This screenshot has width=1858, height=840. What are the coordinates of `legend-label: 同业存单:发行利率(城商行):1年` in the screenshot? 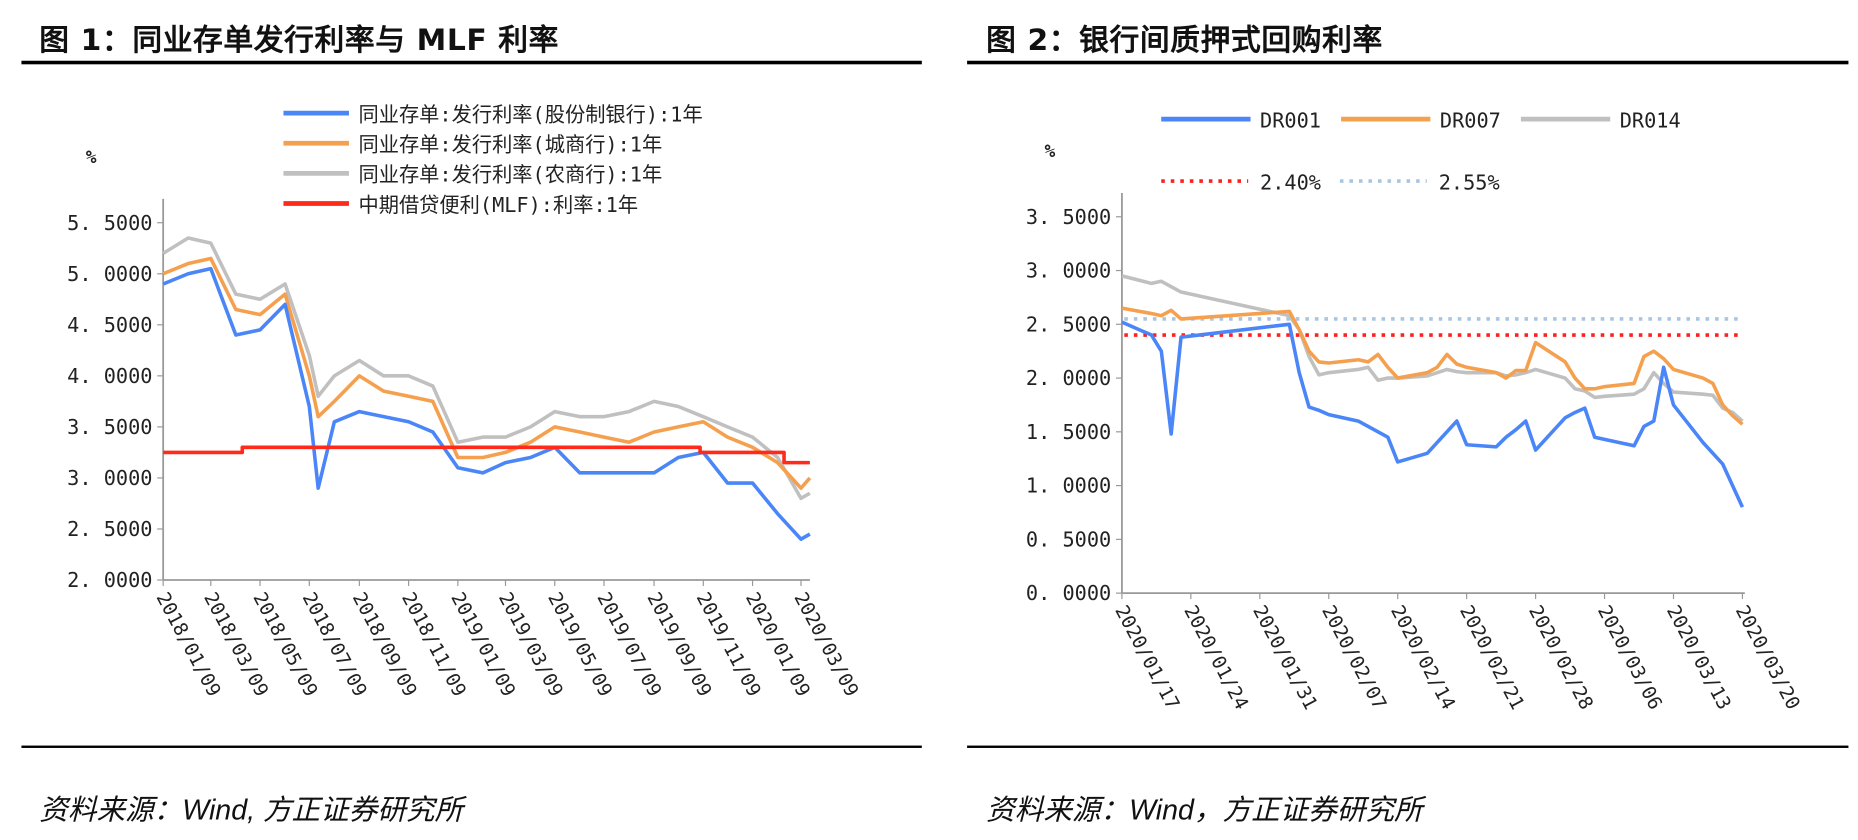 It's located at (510, 145).